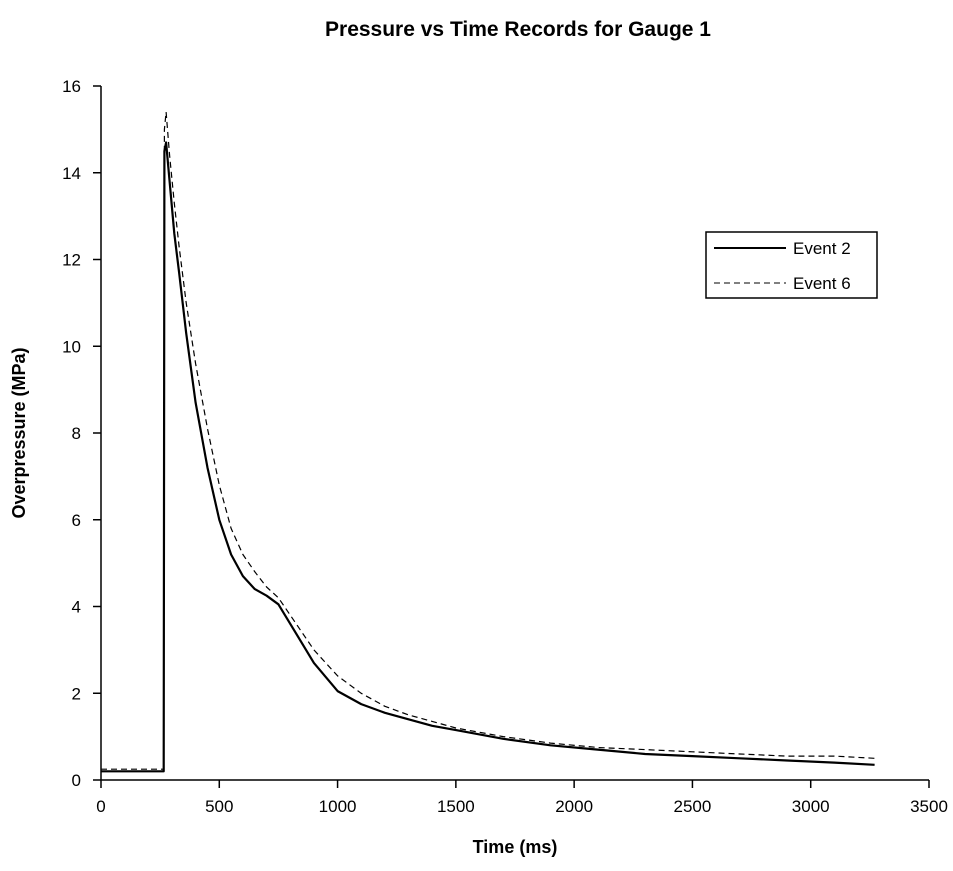 This screenshot has width=953, height=871. What do you see at coordinates (929, 806) in the screenshot?
I see `x-tick-label: 3500` at bounding box center [929, 806].